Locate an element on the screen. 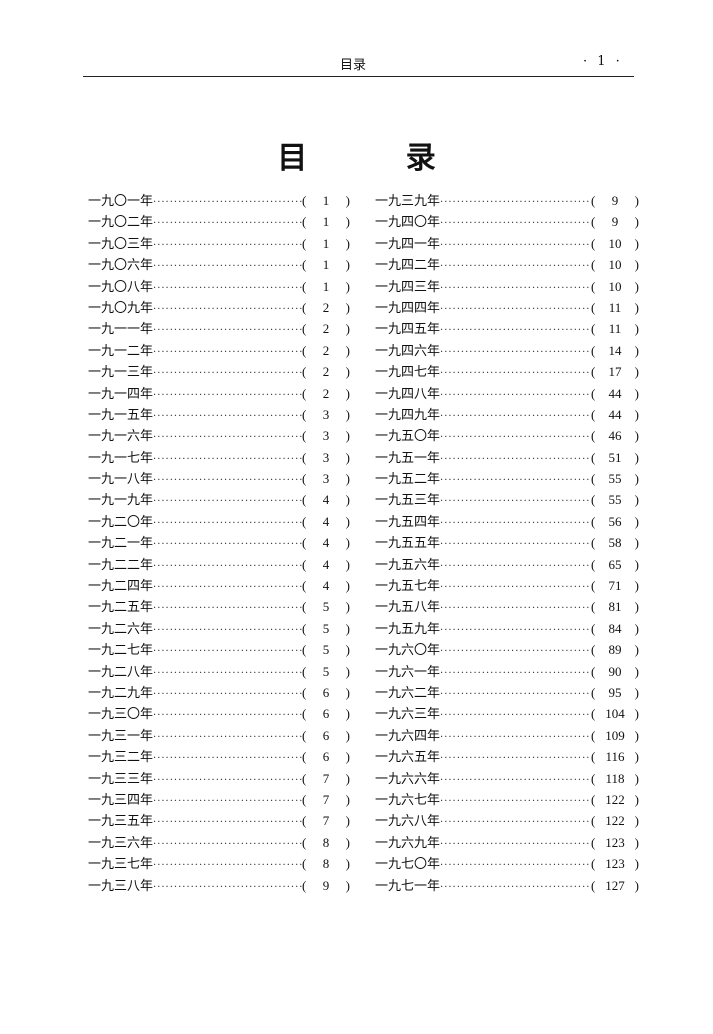  toc-entry: 一九六一年 (90) is located at coordinates (507, 671).